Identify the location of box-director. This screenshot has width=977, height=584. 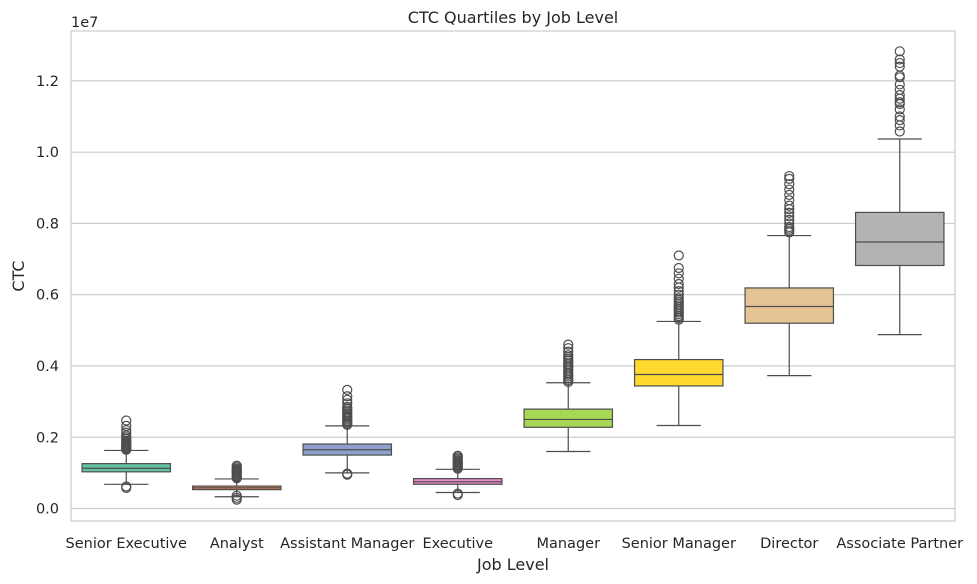
(789, 273).